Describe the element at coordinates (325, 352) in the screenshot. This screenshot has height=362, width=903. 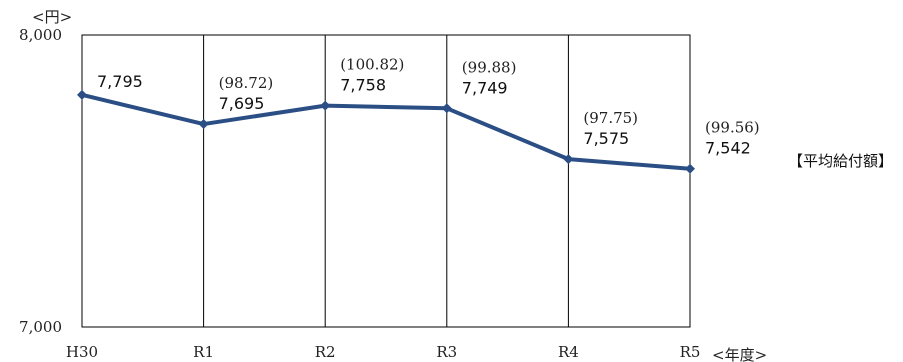
I see `x-tick-label: R2` at that location.